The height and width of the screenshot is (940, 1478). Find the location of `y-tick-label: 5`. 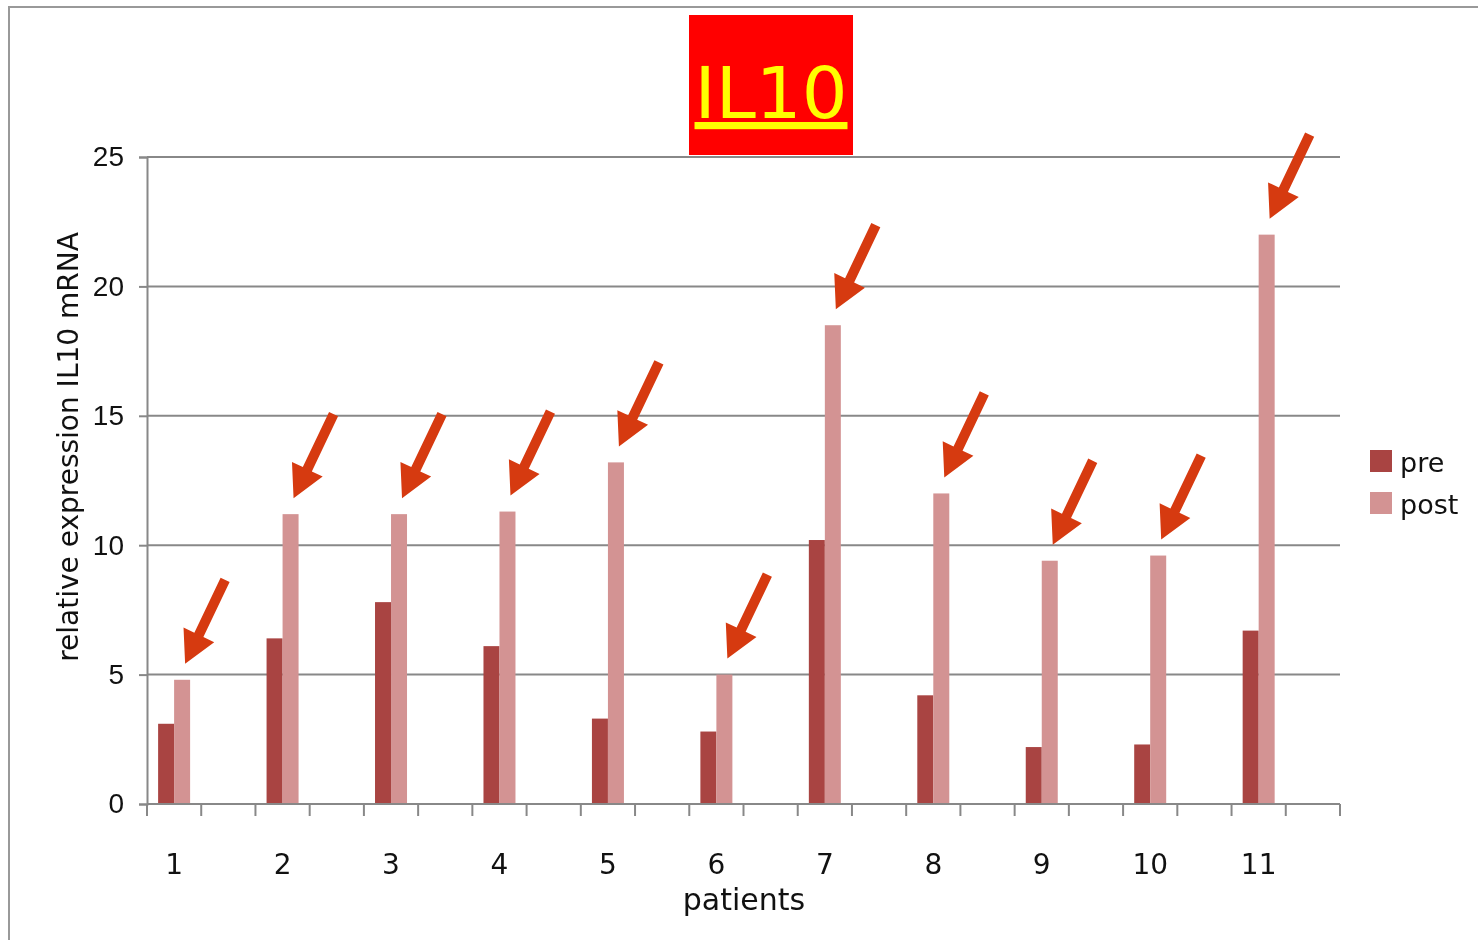

y-tick-label: 5 is located at coordinates (116, 675).